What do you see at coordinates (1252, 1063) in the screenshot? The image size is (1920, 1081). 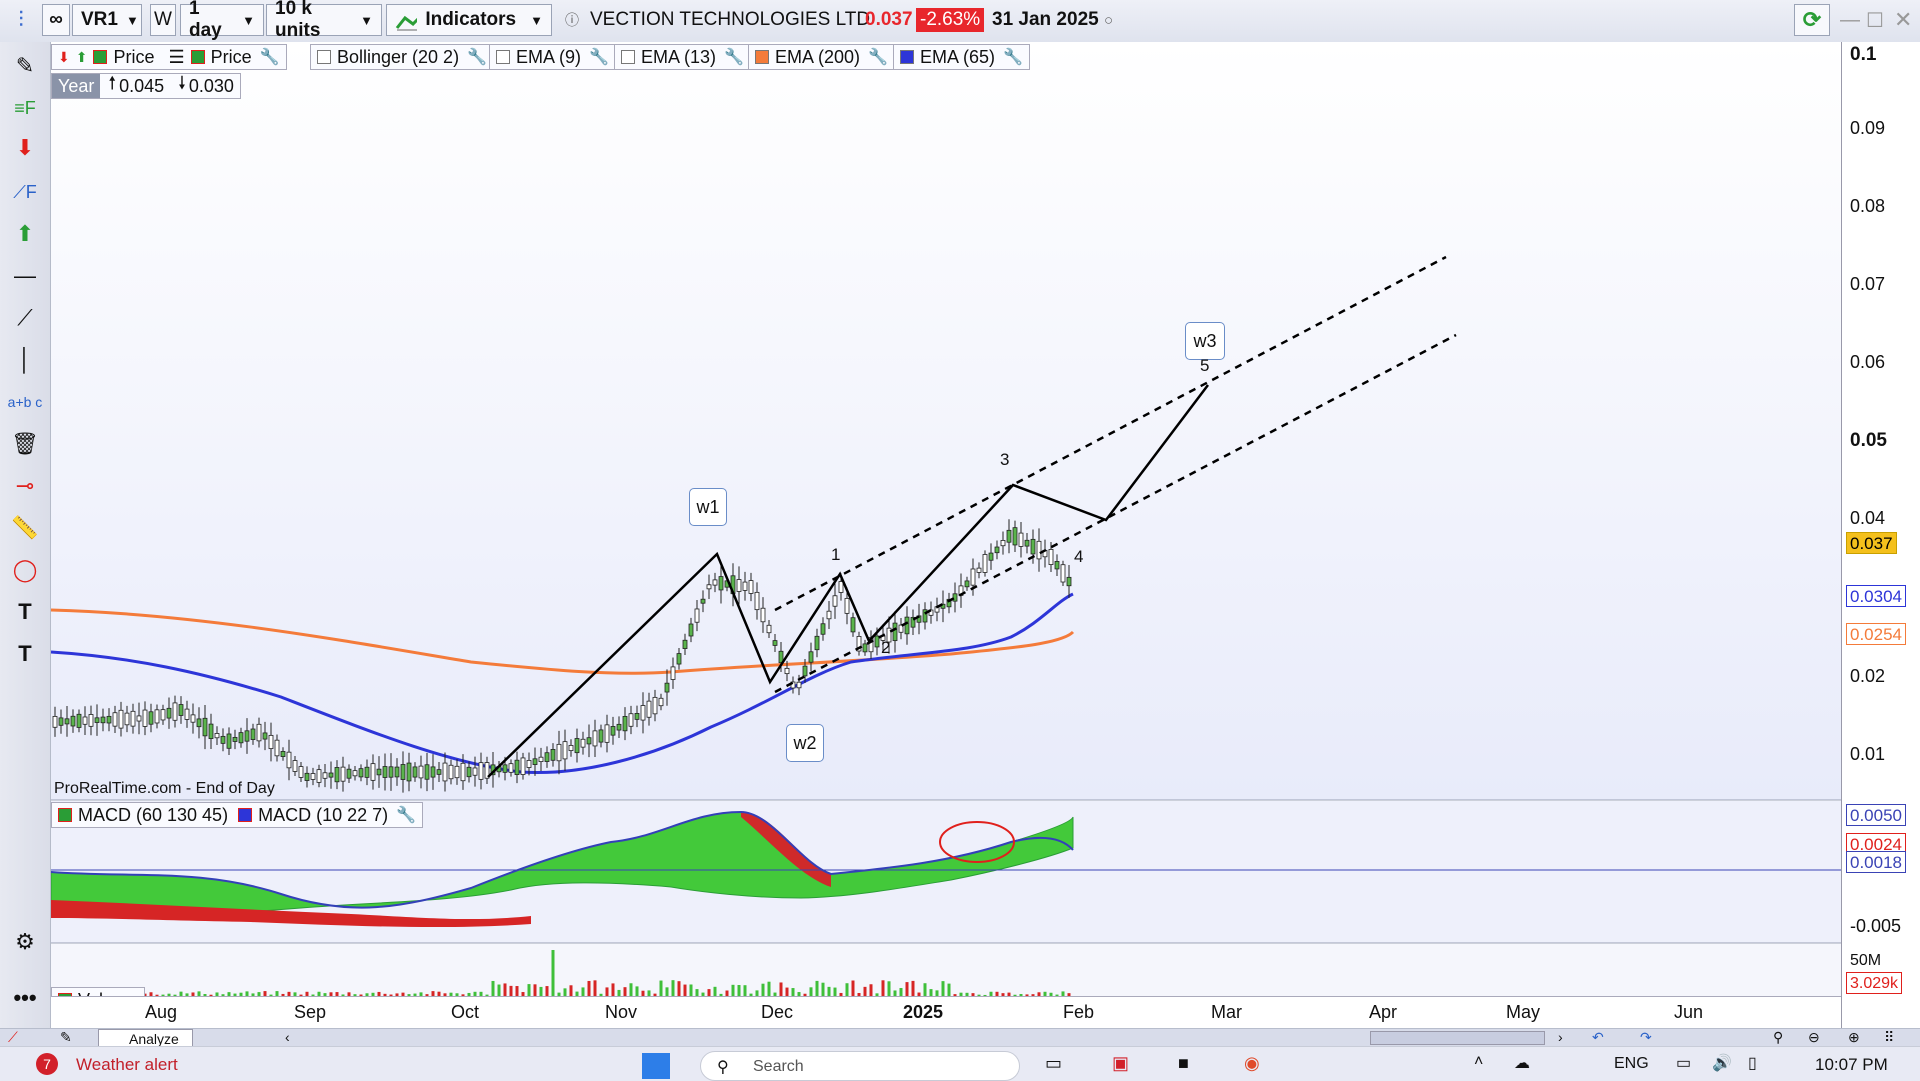 I see `chrome-icon: ◉` at bounding box center [1252, 1063].